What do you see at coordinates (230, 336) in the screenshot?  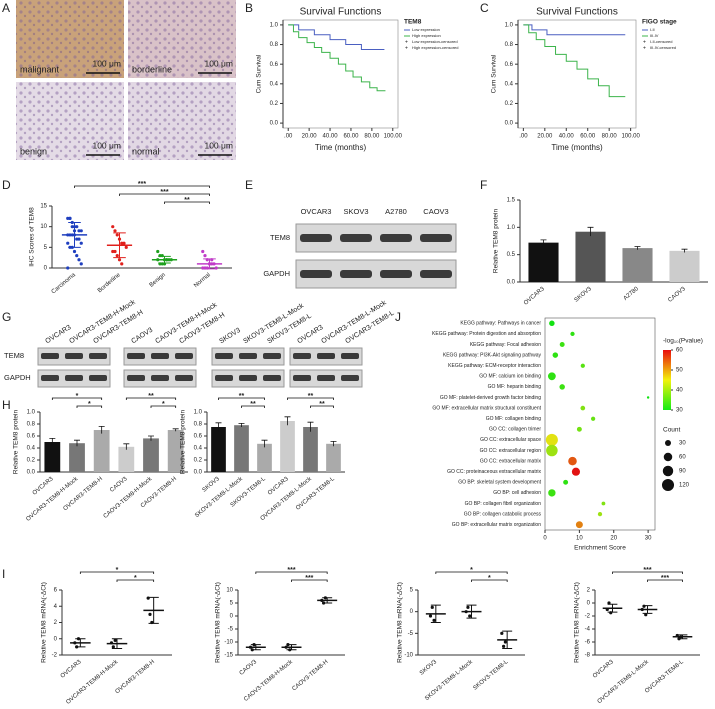 I see `lane-label: SKOV3` at bounding box center [230, 336].